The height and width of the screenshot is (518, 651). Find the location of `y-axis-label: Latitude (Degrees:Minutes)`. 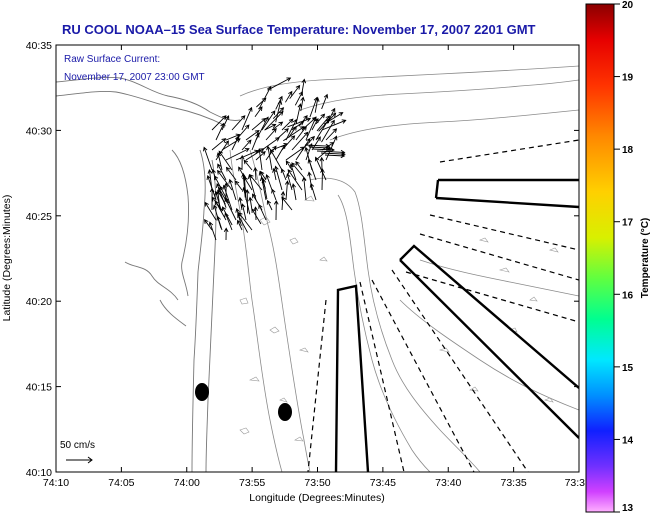

y-axis-label: Latitude (Degrees:Minutes) is located at coordinates (7, 258).